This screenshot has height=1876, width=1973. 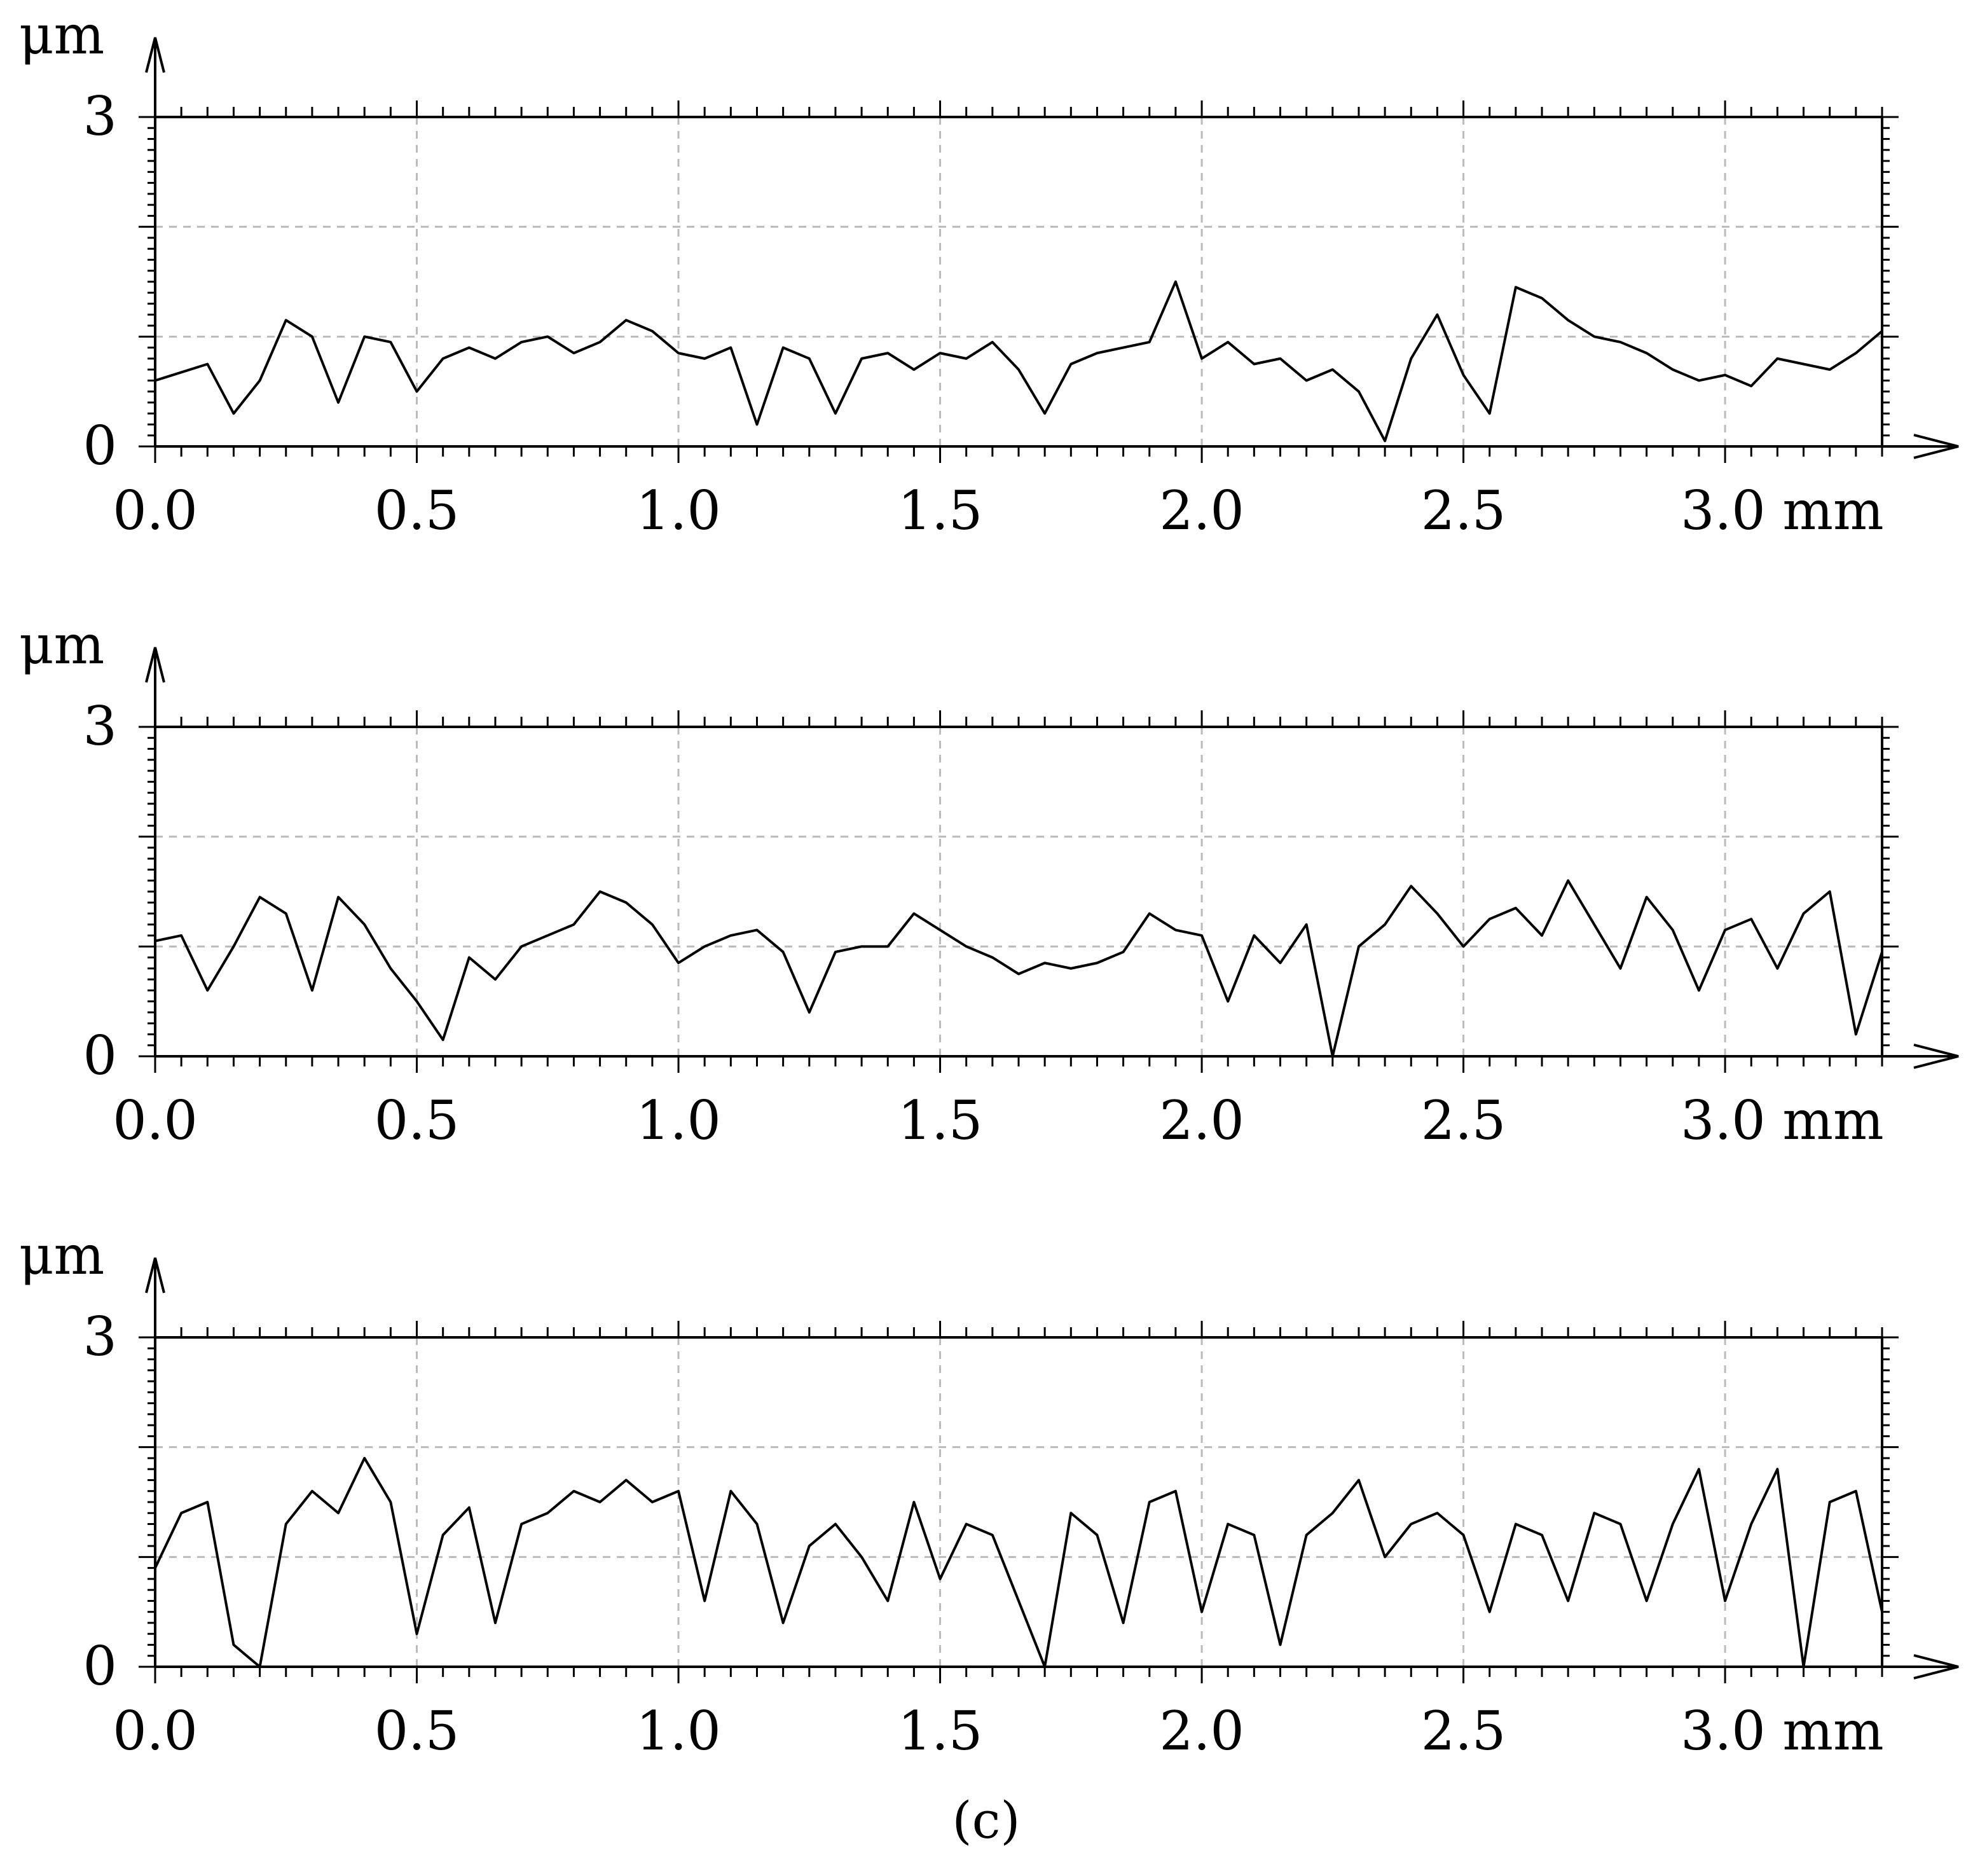 I want to click on figure-caption: (c), so click(x=986, y=1820).